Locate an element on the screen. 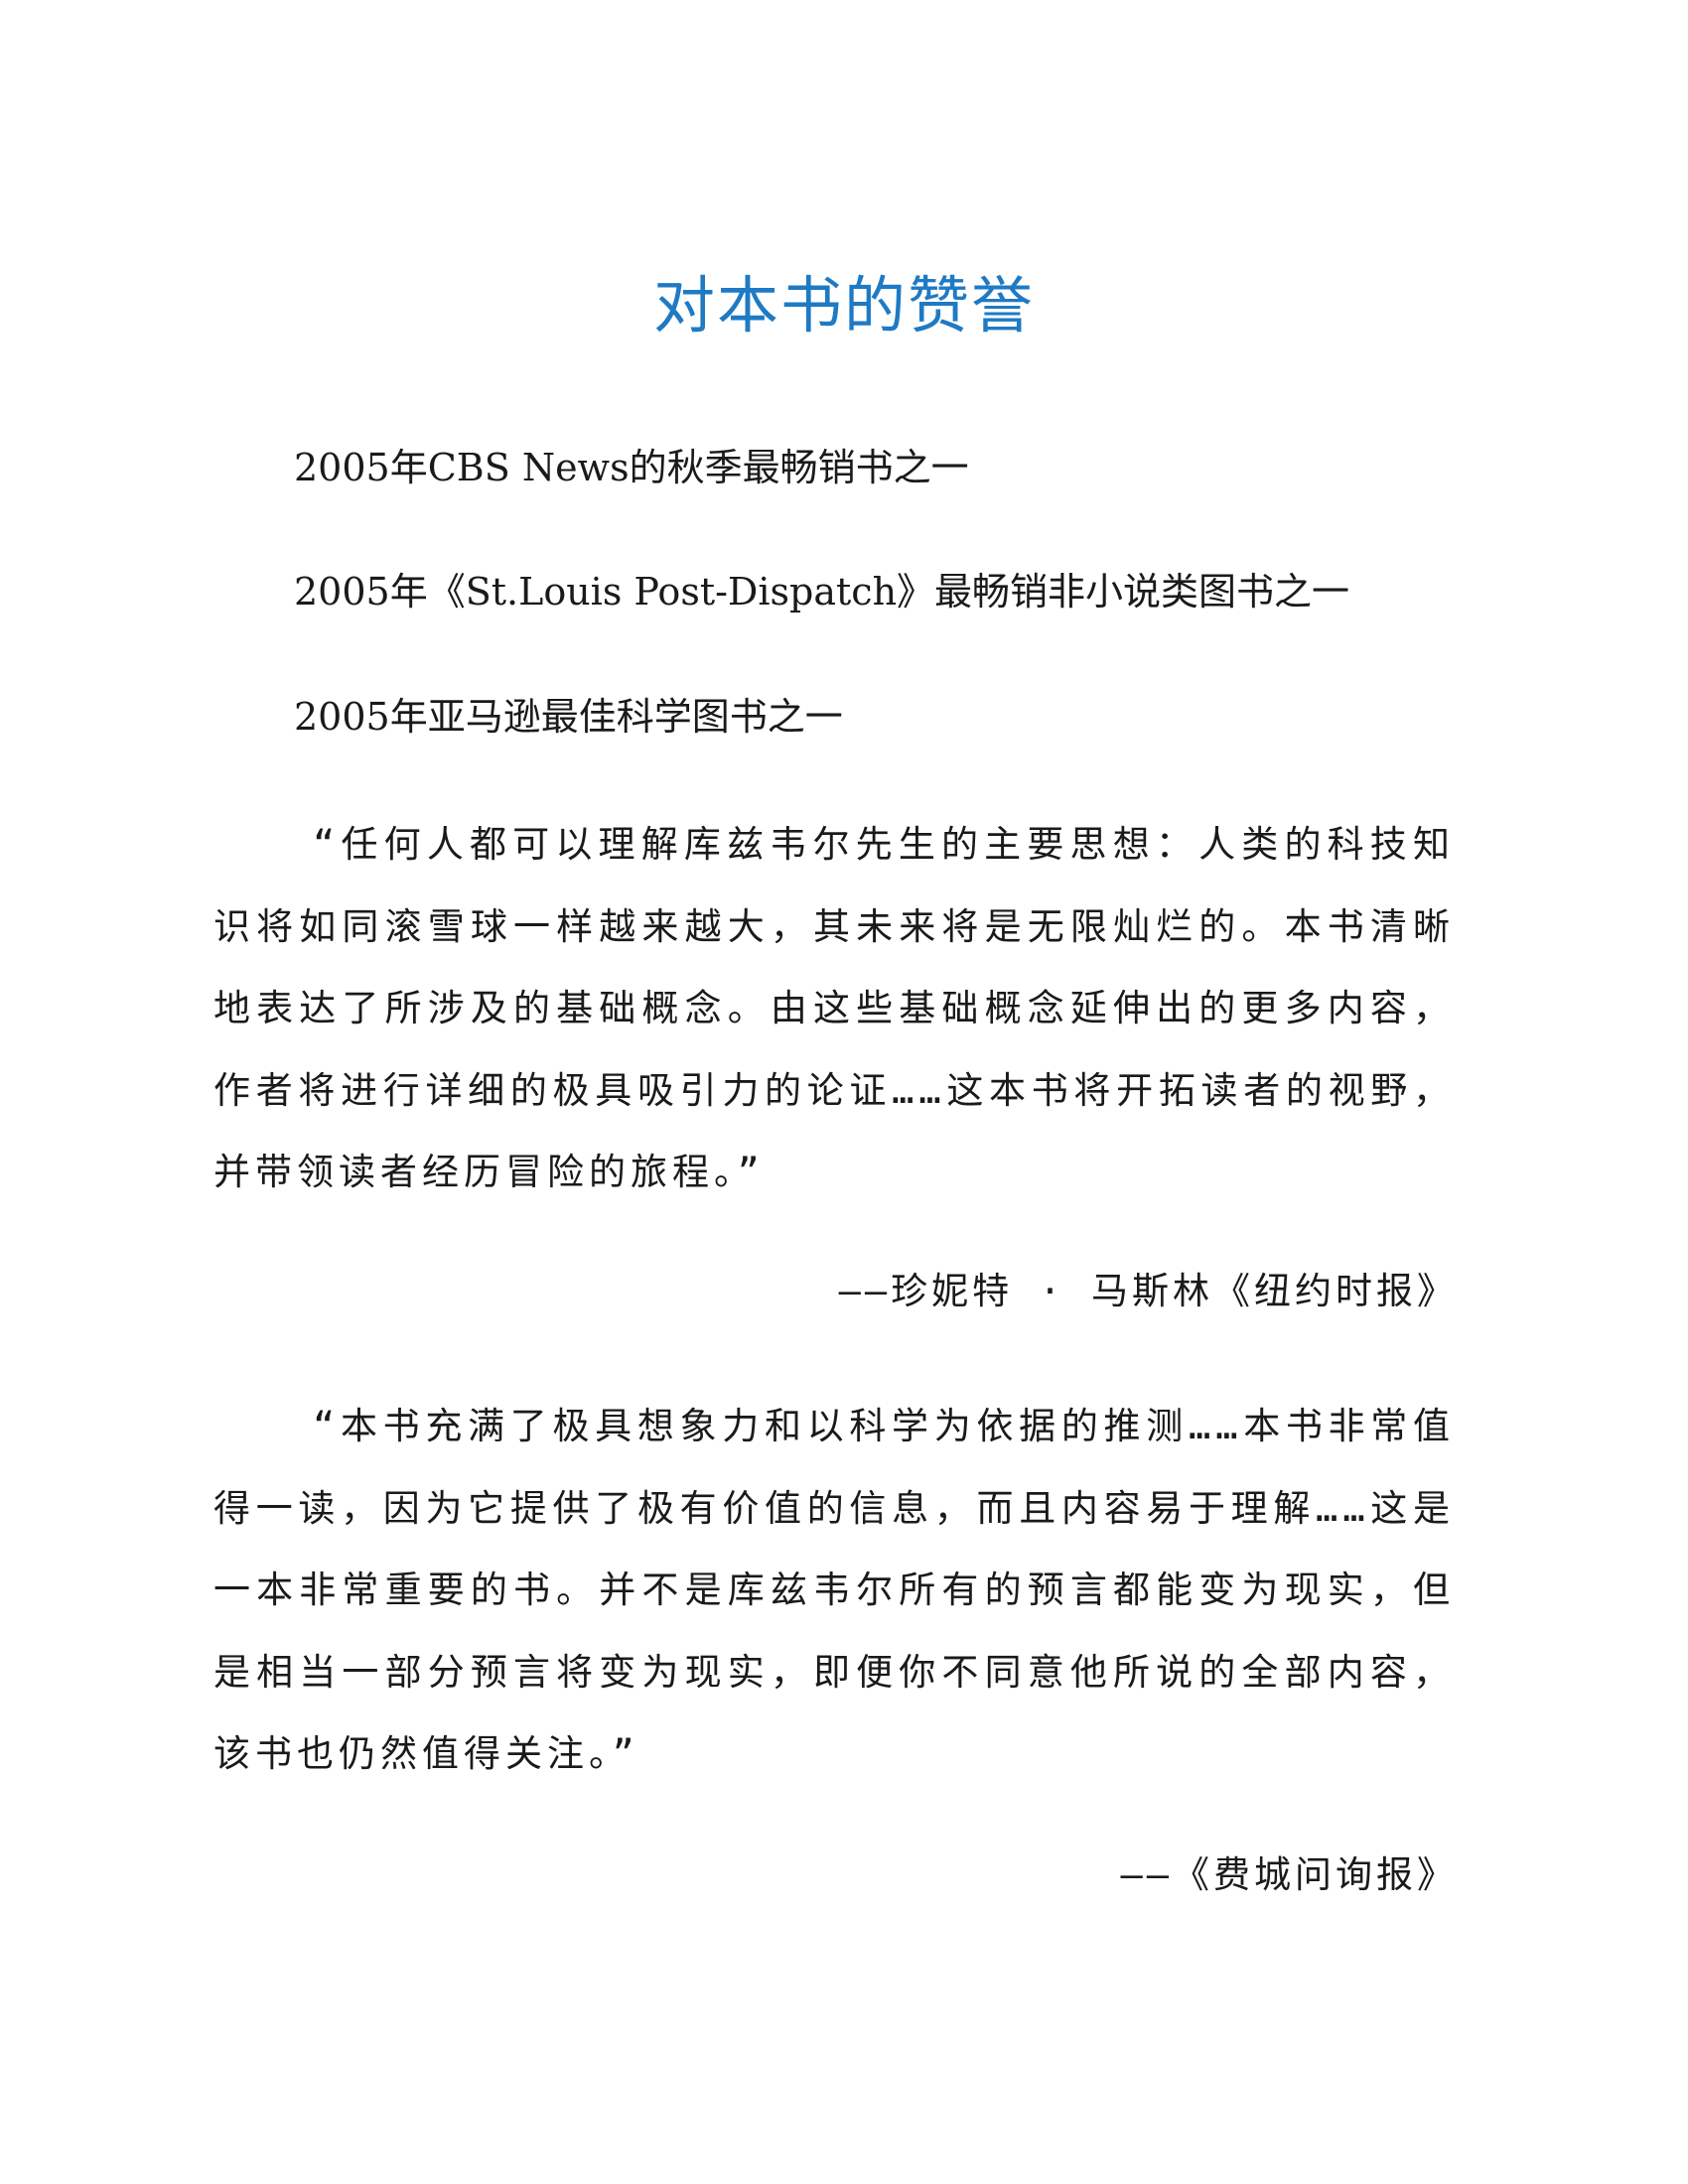 The width and height of the screenshot is (1688, 2184). review-source: ——珍妮特 · 马斯林《纽约时报》 is located at coordinates (1148, 1291).